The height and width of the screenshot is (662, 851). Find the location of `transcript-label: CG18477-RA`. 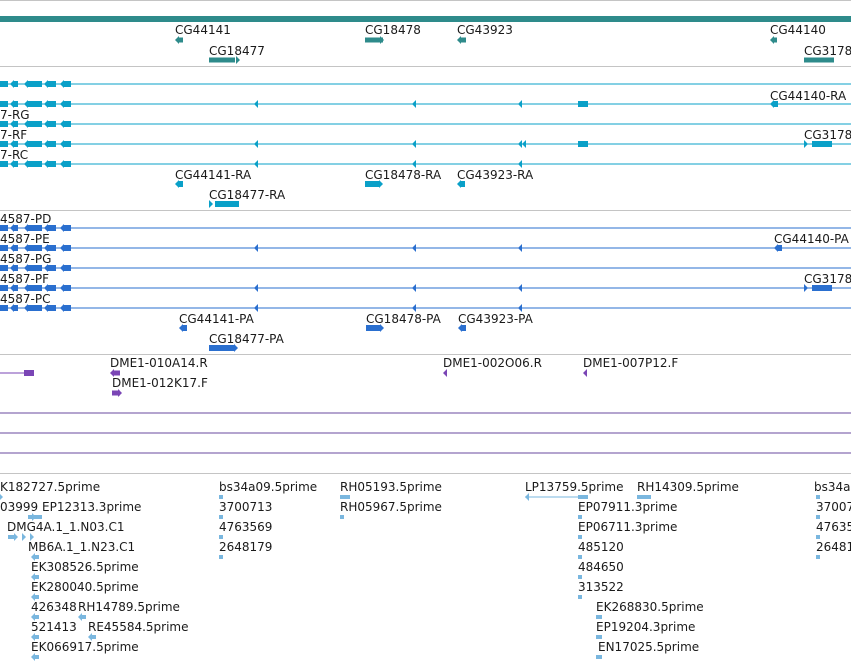

transcript-label: CG18477-RA is located at coordinates (247, 195).